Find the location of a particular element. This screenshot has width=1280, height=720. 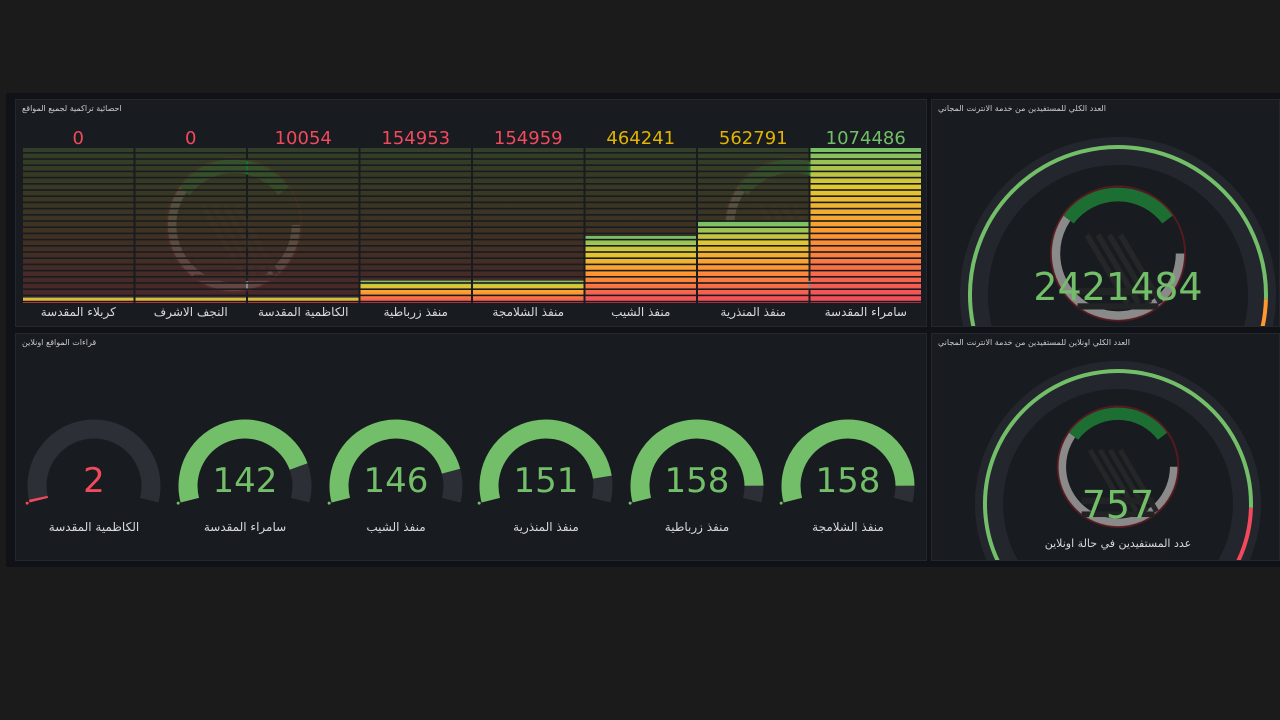

bar-category-label: منفذ المنذرية is located at coordinates (753, 312).